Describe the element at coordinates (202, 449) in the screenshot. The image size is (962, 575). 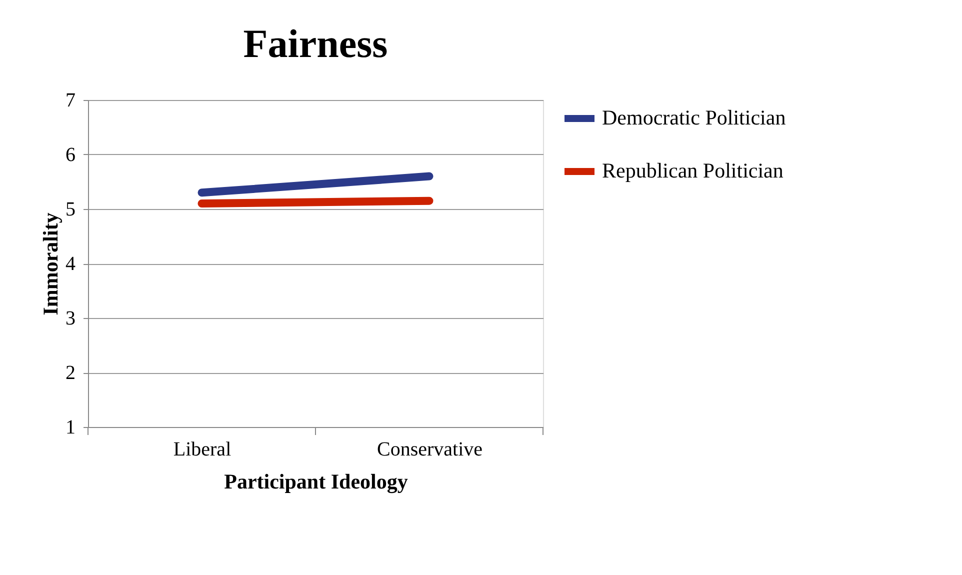
I see `x-tick-label: Liberal` at that location.